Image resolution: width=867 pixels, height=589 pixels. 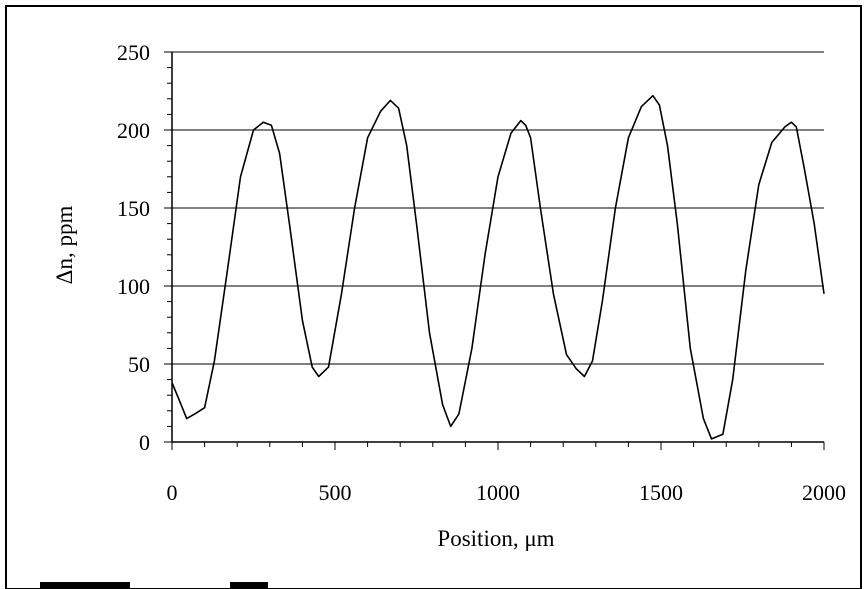 What do you see at coordinates (64, 245) in the screenshot?
I see `y-axis-label: Δn, ppm` at bounding box center [64, 245].